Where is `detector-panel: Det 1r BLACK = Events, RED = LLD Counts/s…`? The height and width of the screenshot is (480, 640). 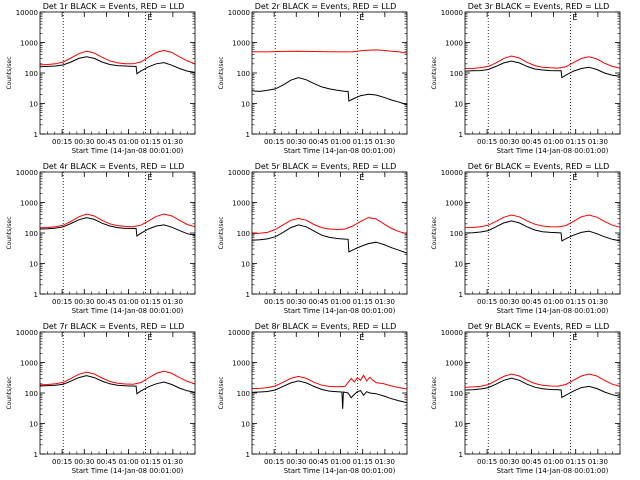 detector-panel: Det 1r BLACK = Events, RED = LLD Counts/s… is located at coordinates (101, 78).